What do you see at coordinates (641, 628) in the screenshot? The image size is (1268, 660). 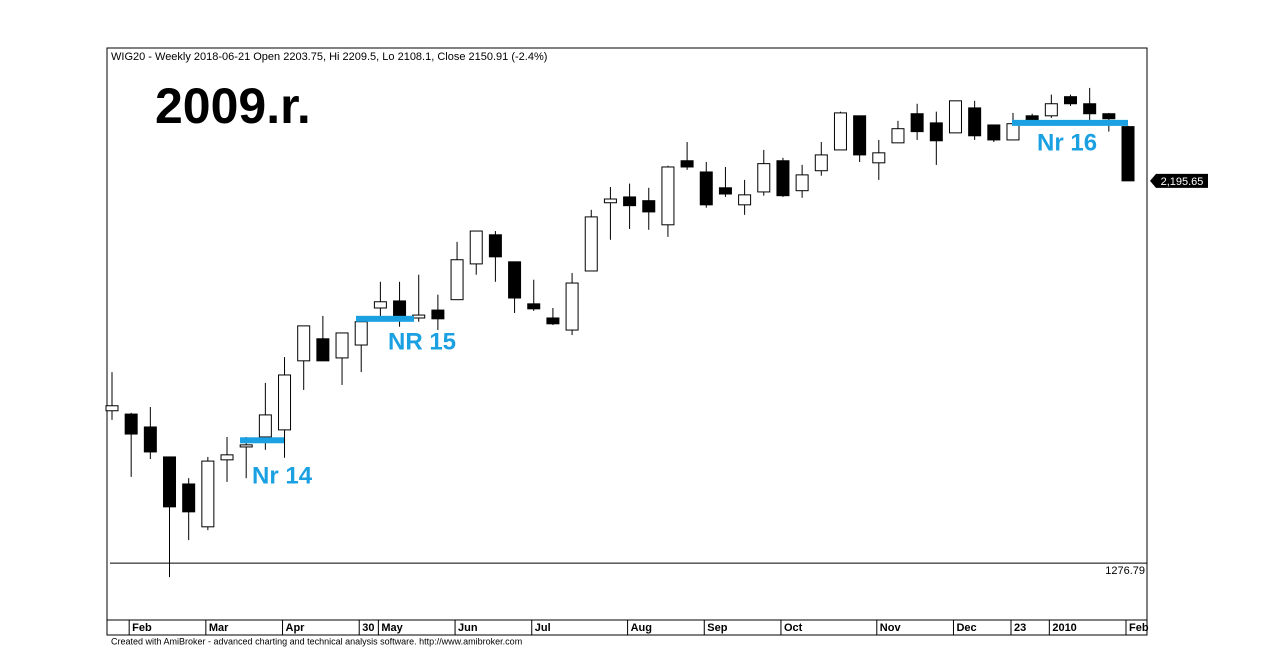 I see `x-tick-label: Aug` at bounding box center [641, 628].